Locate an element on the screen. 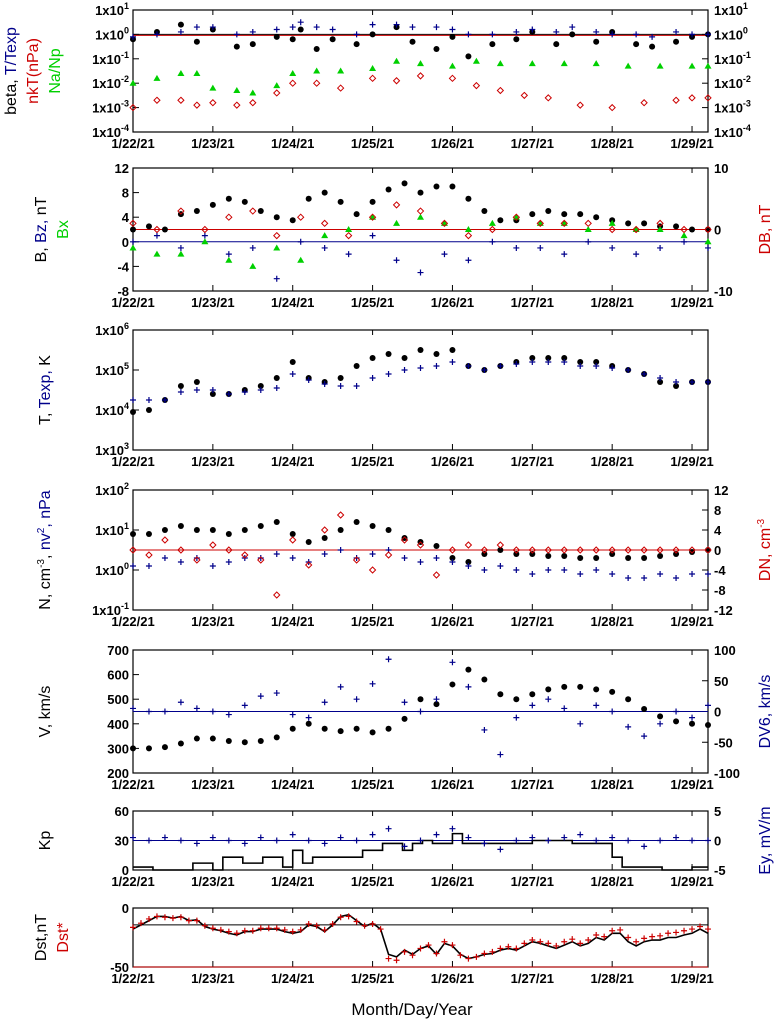 The height and width of the screenshot is (1024, 783). y-tick-label-right: 1x100 is located at coordinates (731, 33).